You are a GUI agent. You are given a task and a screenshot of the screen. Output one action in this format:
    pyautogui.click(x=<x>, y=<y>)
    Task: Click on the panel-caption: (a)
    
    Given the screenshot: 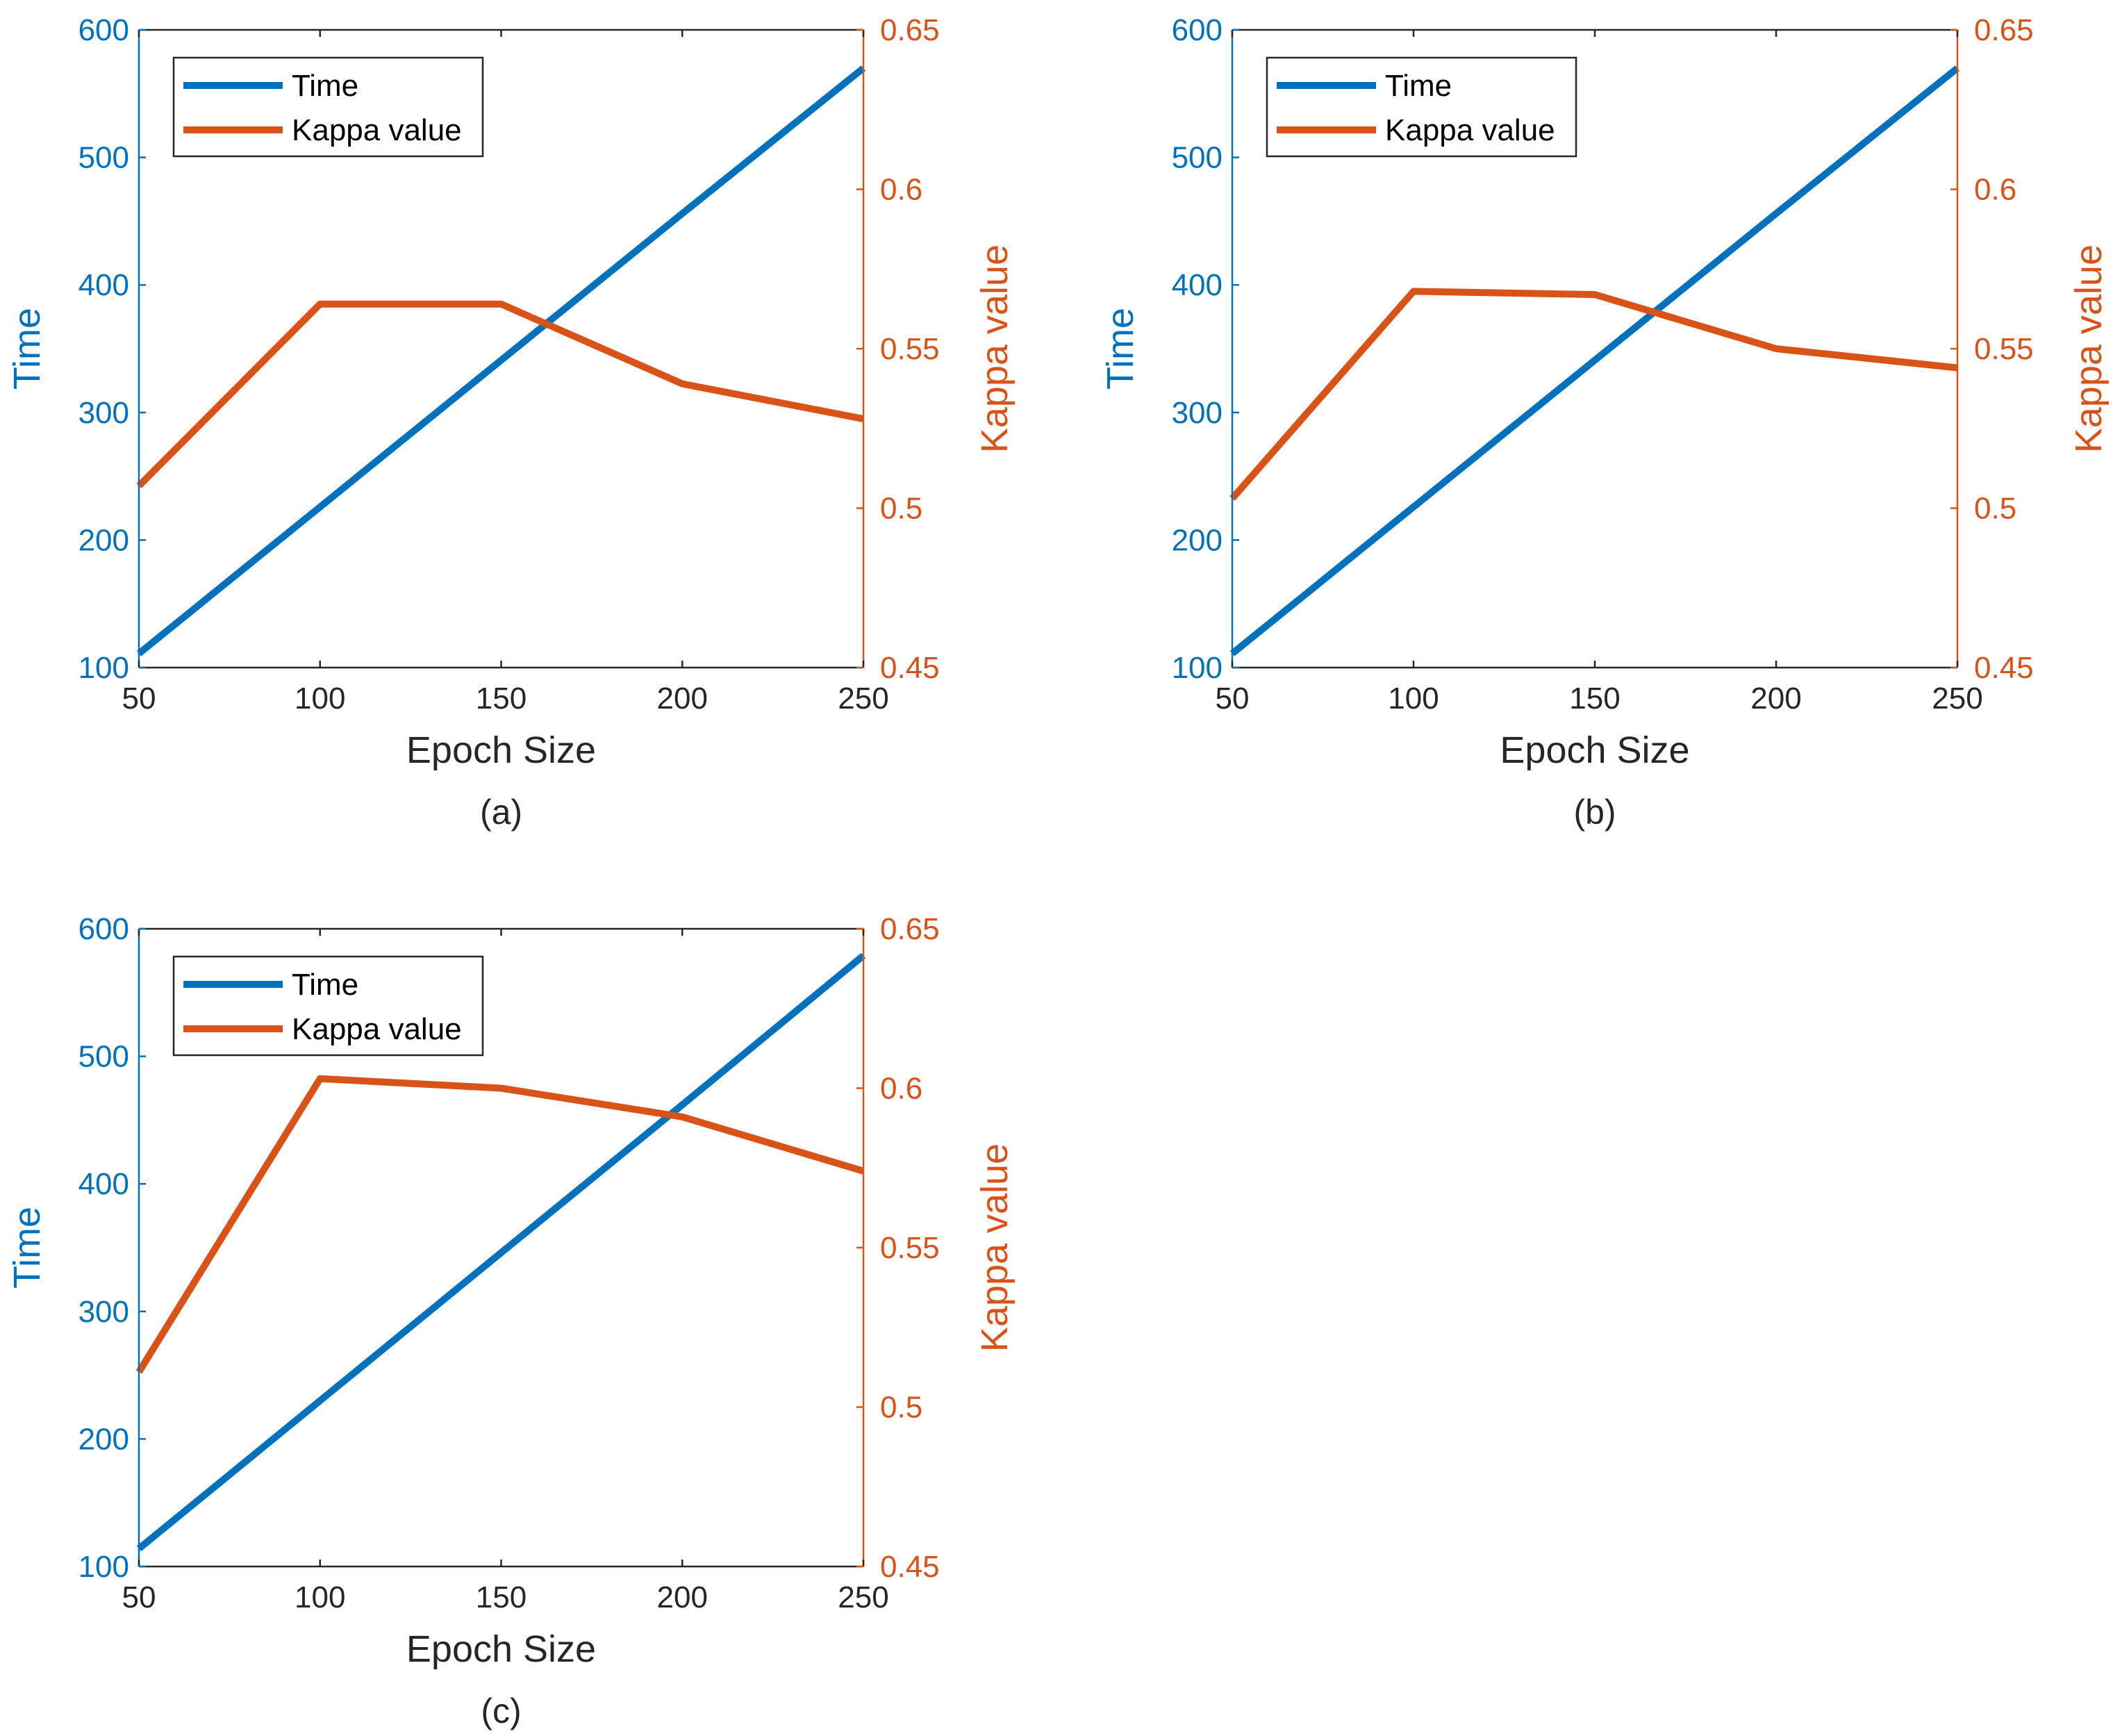 What is the action you would take?
    pyautogui.click(x=501, y=812)
    